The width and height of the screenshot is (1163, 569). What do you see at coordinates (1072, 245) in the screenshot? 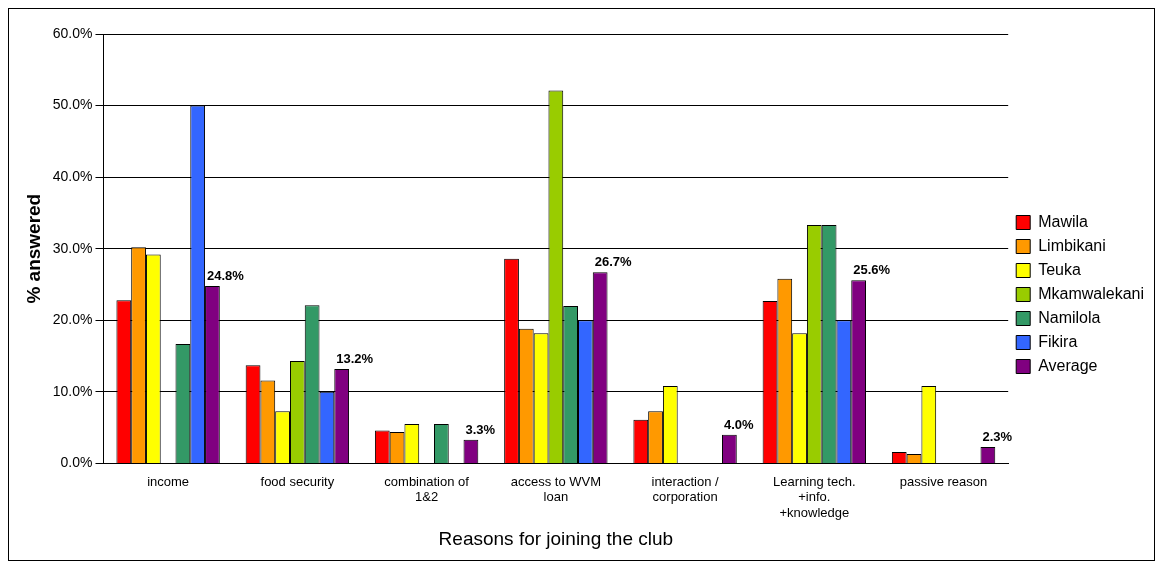
I see `legend-label: Limbikani` at bounding box center [1072, 245].